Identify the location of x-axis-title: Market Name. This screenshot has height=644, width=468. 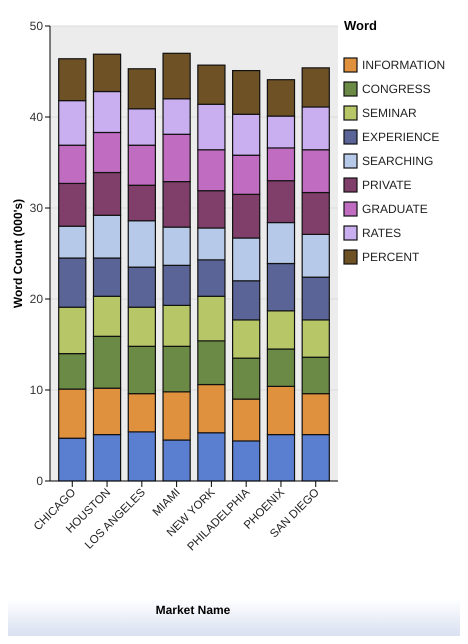
(193, 610).